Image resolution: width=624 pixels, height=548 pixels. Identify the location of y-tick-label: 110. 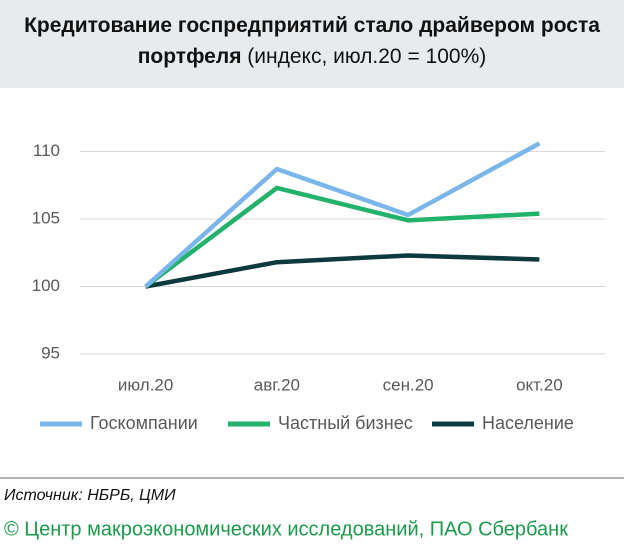
(46, 150).